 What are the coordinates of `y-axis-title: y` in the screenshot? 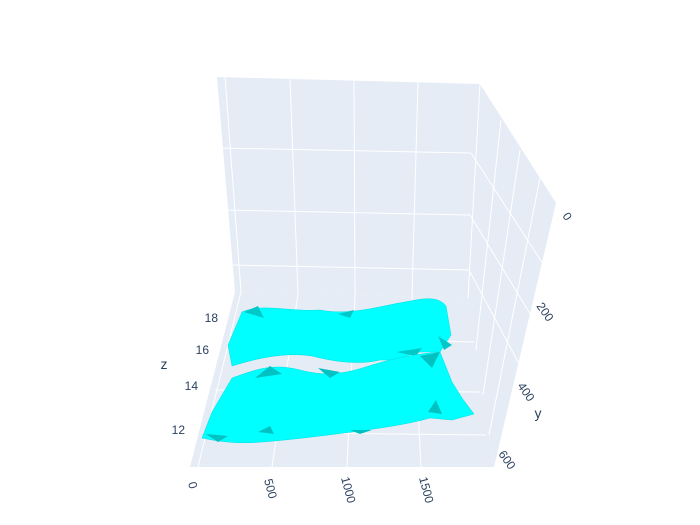 It's located at (538, 413).